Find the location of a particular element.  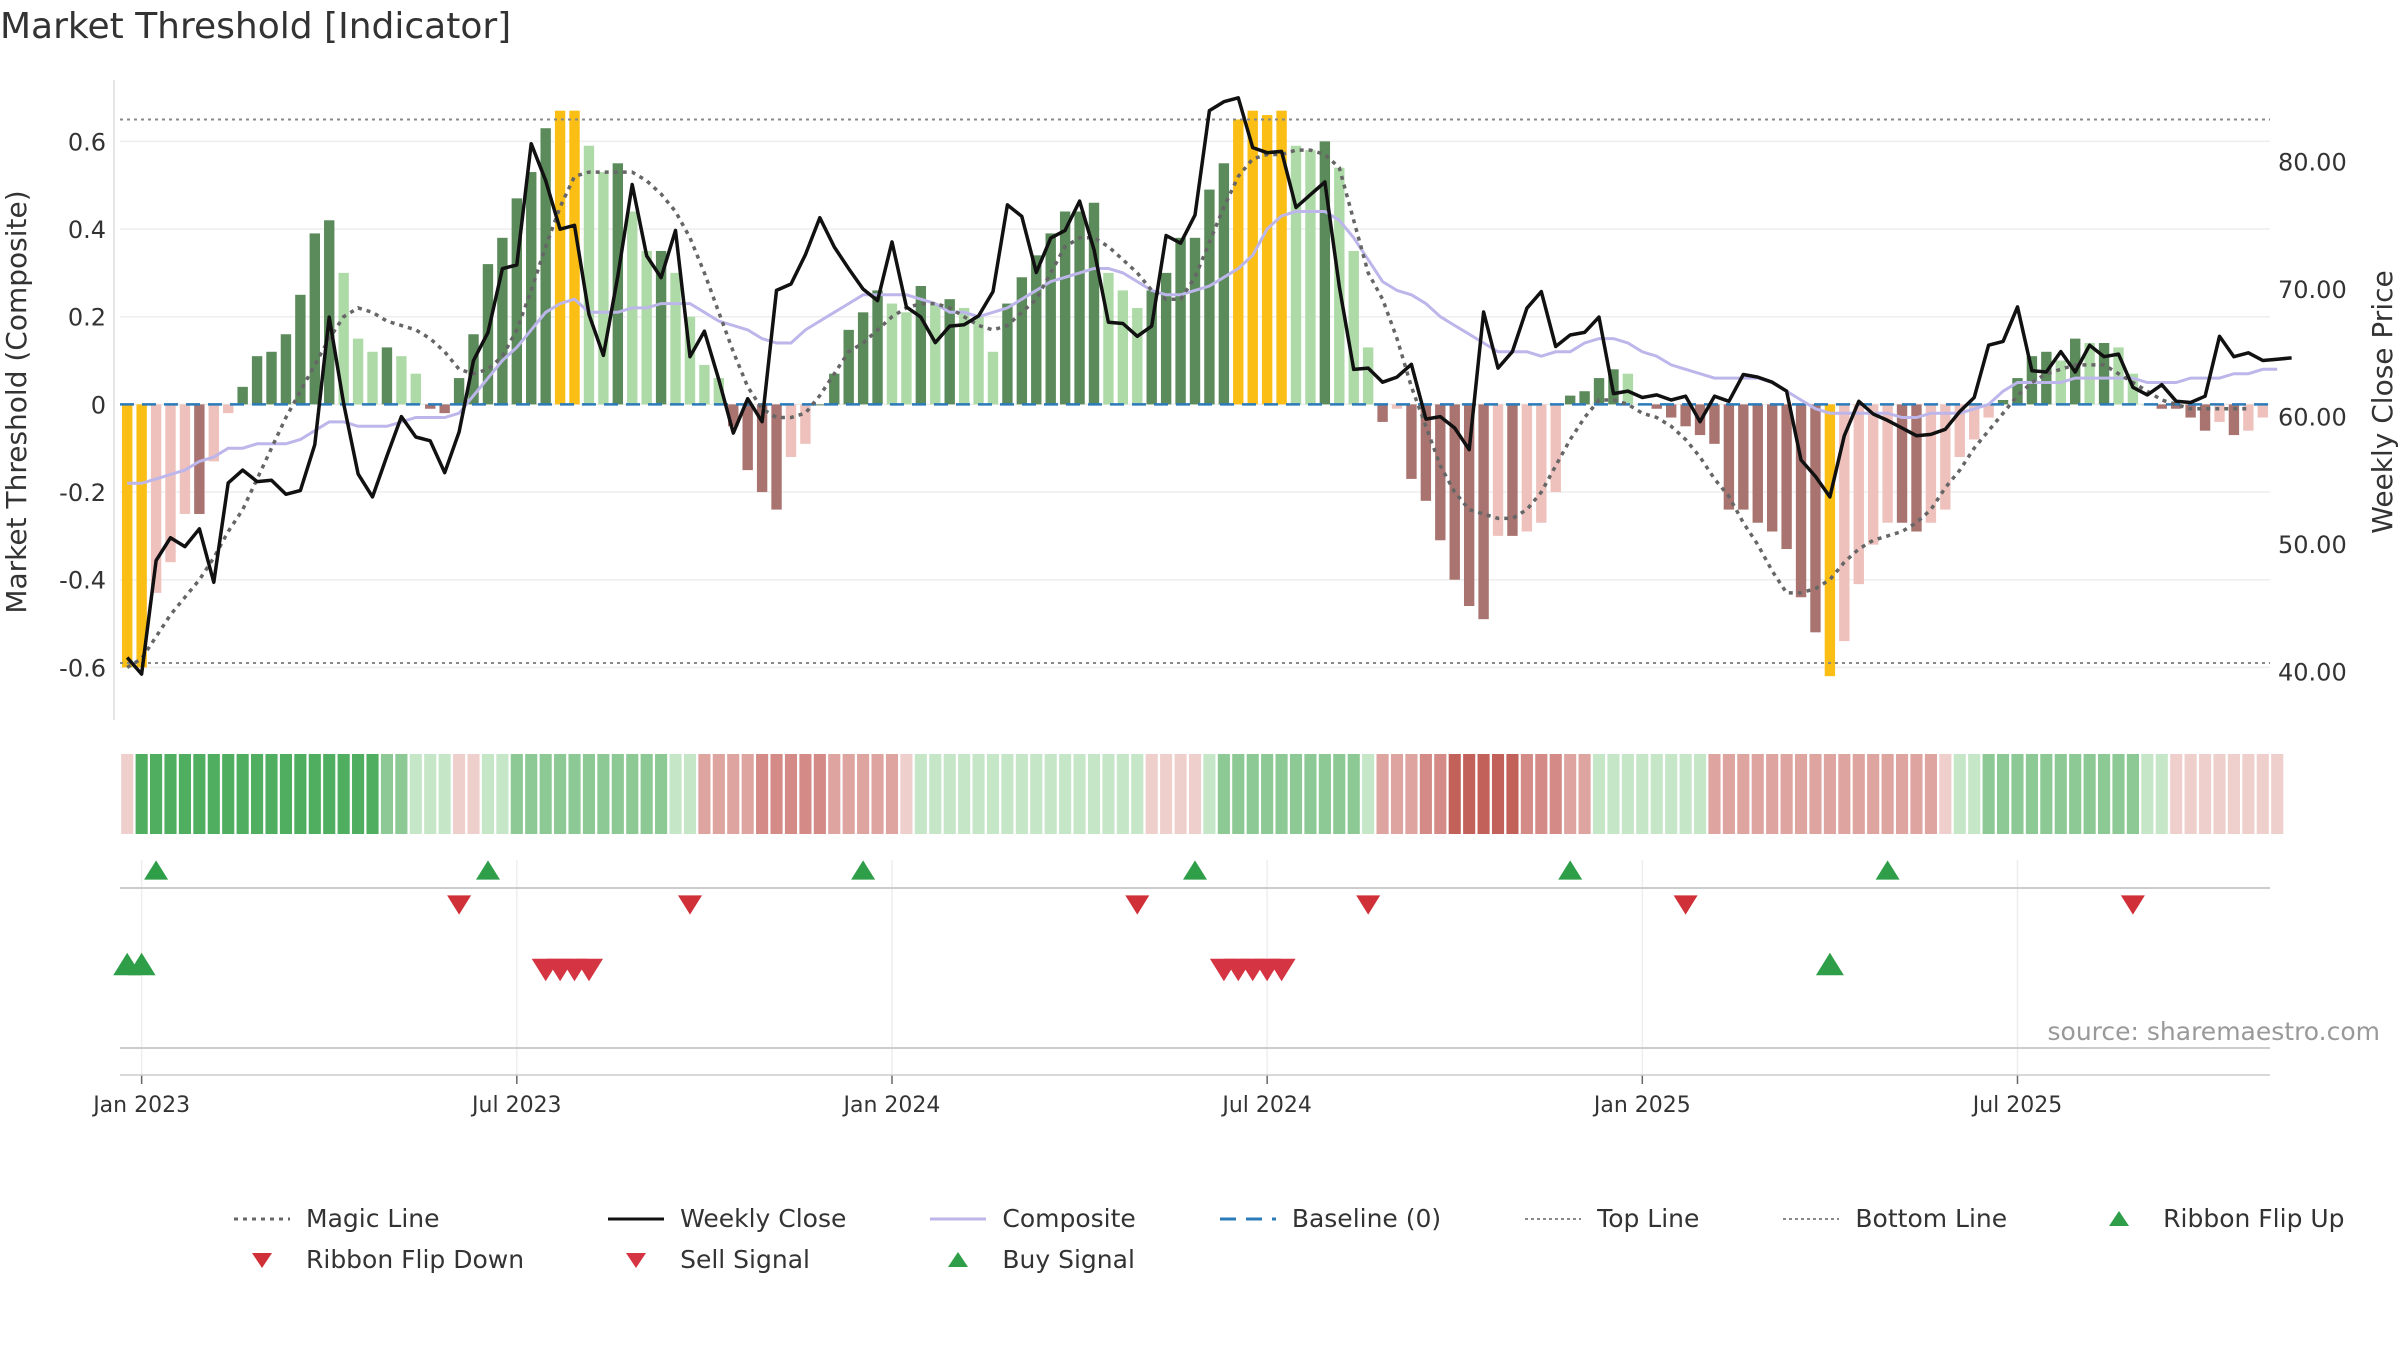

legend-label: Magic Line is located at coordinates (373, 1218).